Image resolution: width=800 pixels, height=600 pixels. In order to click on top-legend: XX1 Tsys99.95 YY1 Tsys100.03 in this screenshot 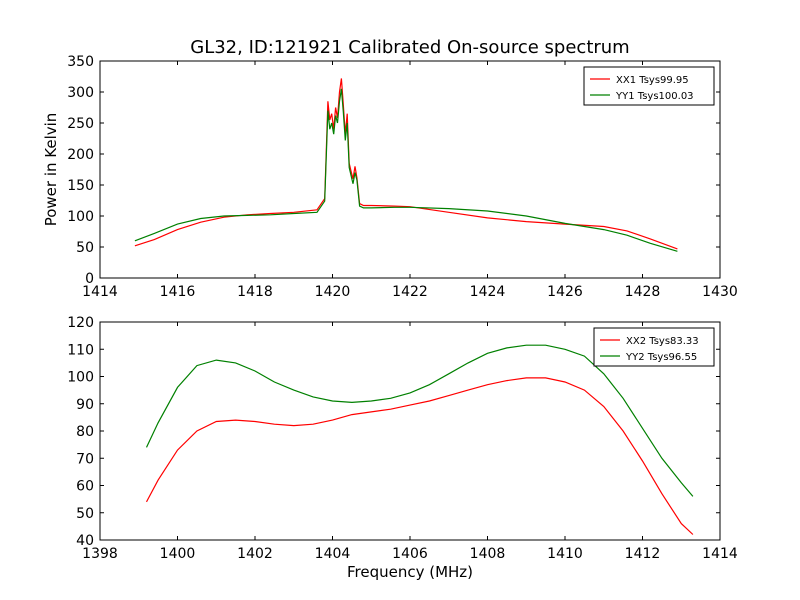, I will do `click(649, 86)`.